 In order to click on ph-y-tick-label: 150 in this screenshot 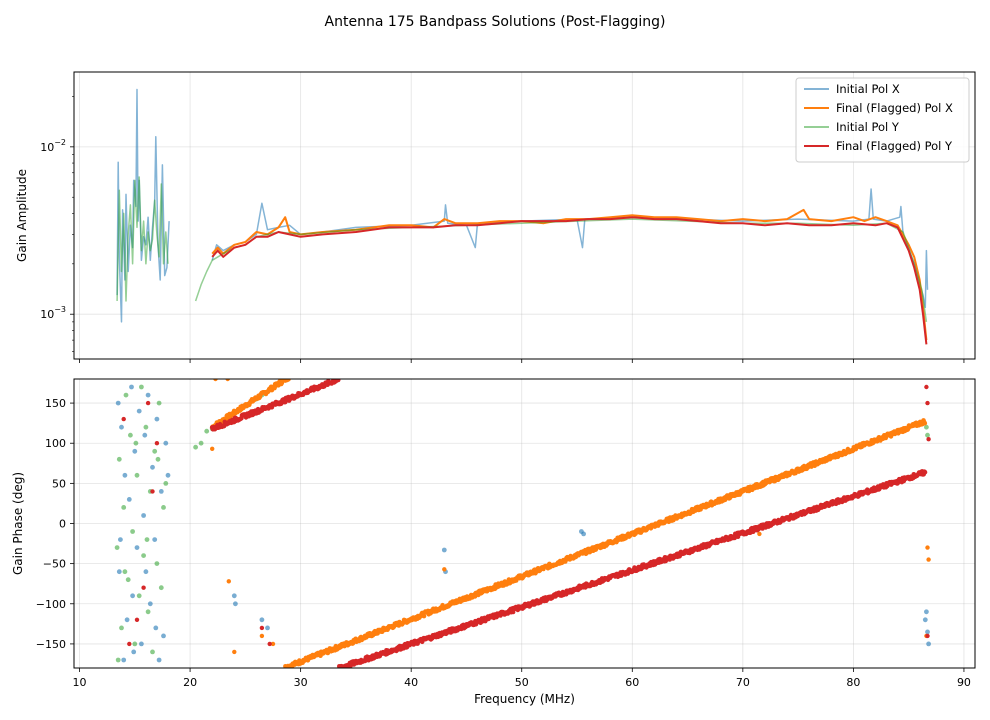, I will do `click(55, 403)`.